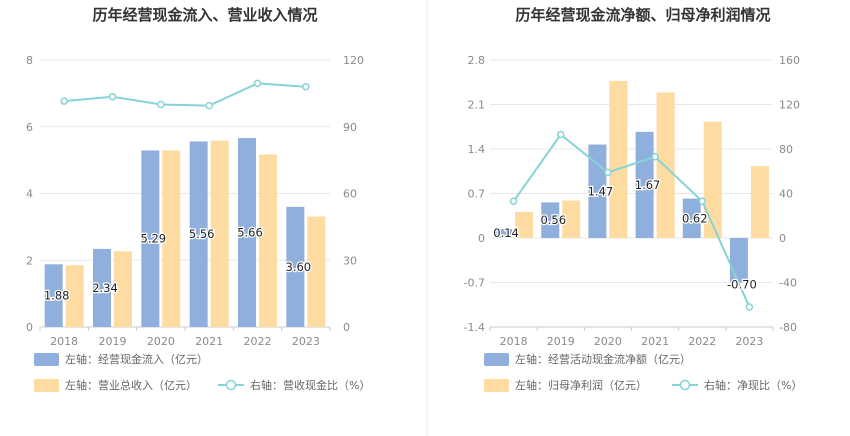  I want to click on chart-title: 历年经营现金流净额、归母净利润情况, so click(642, 15).